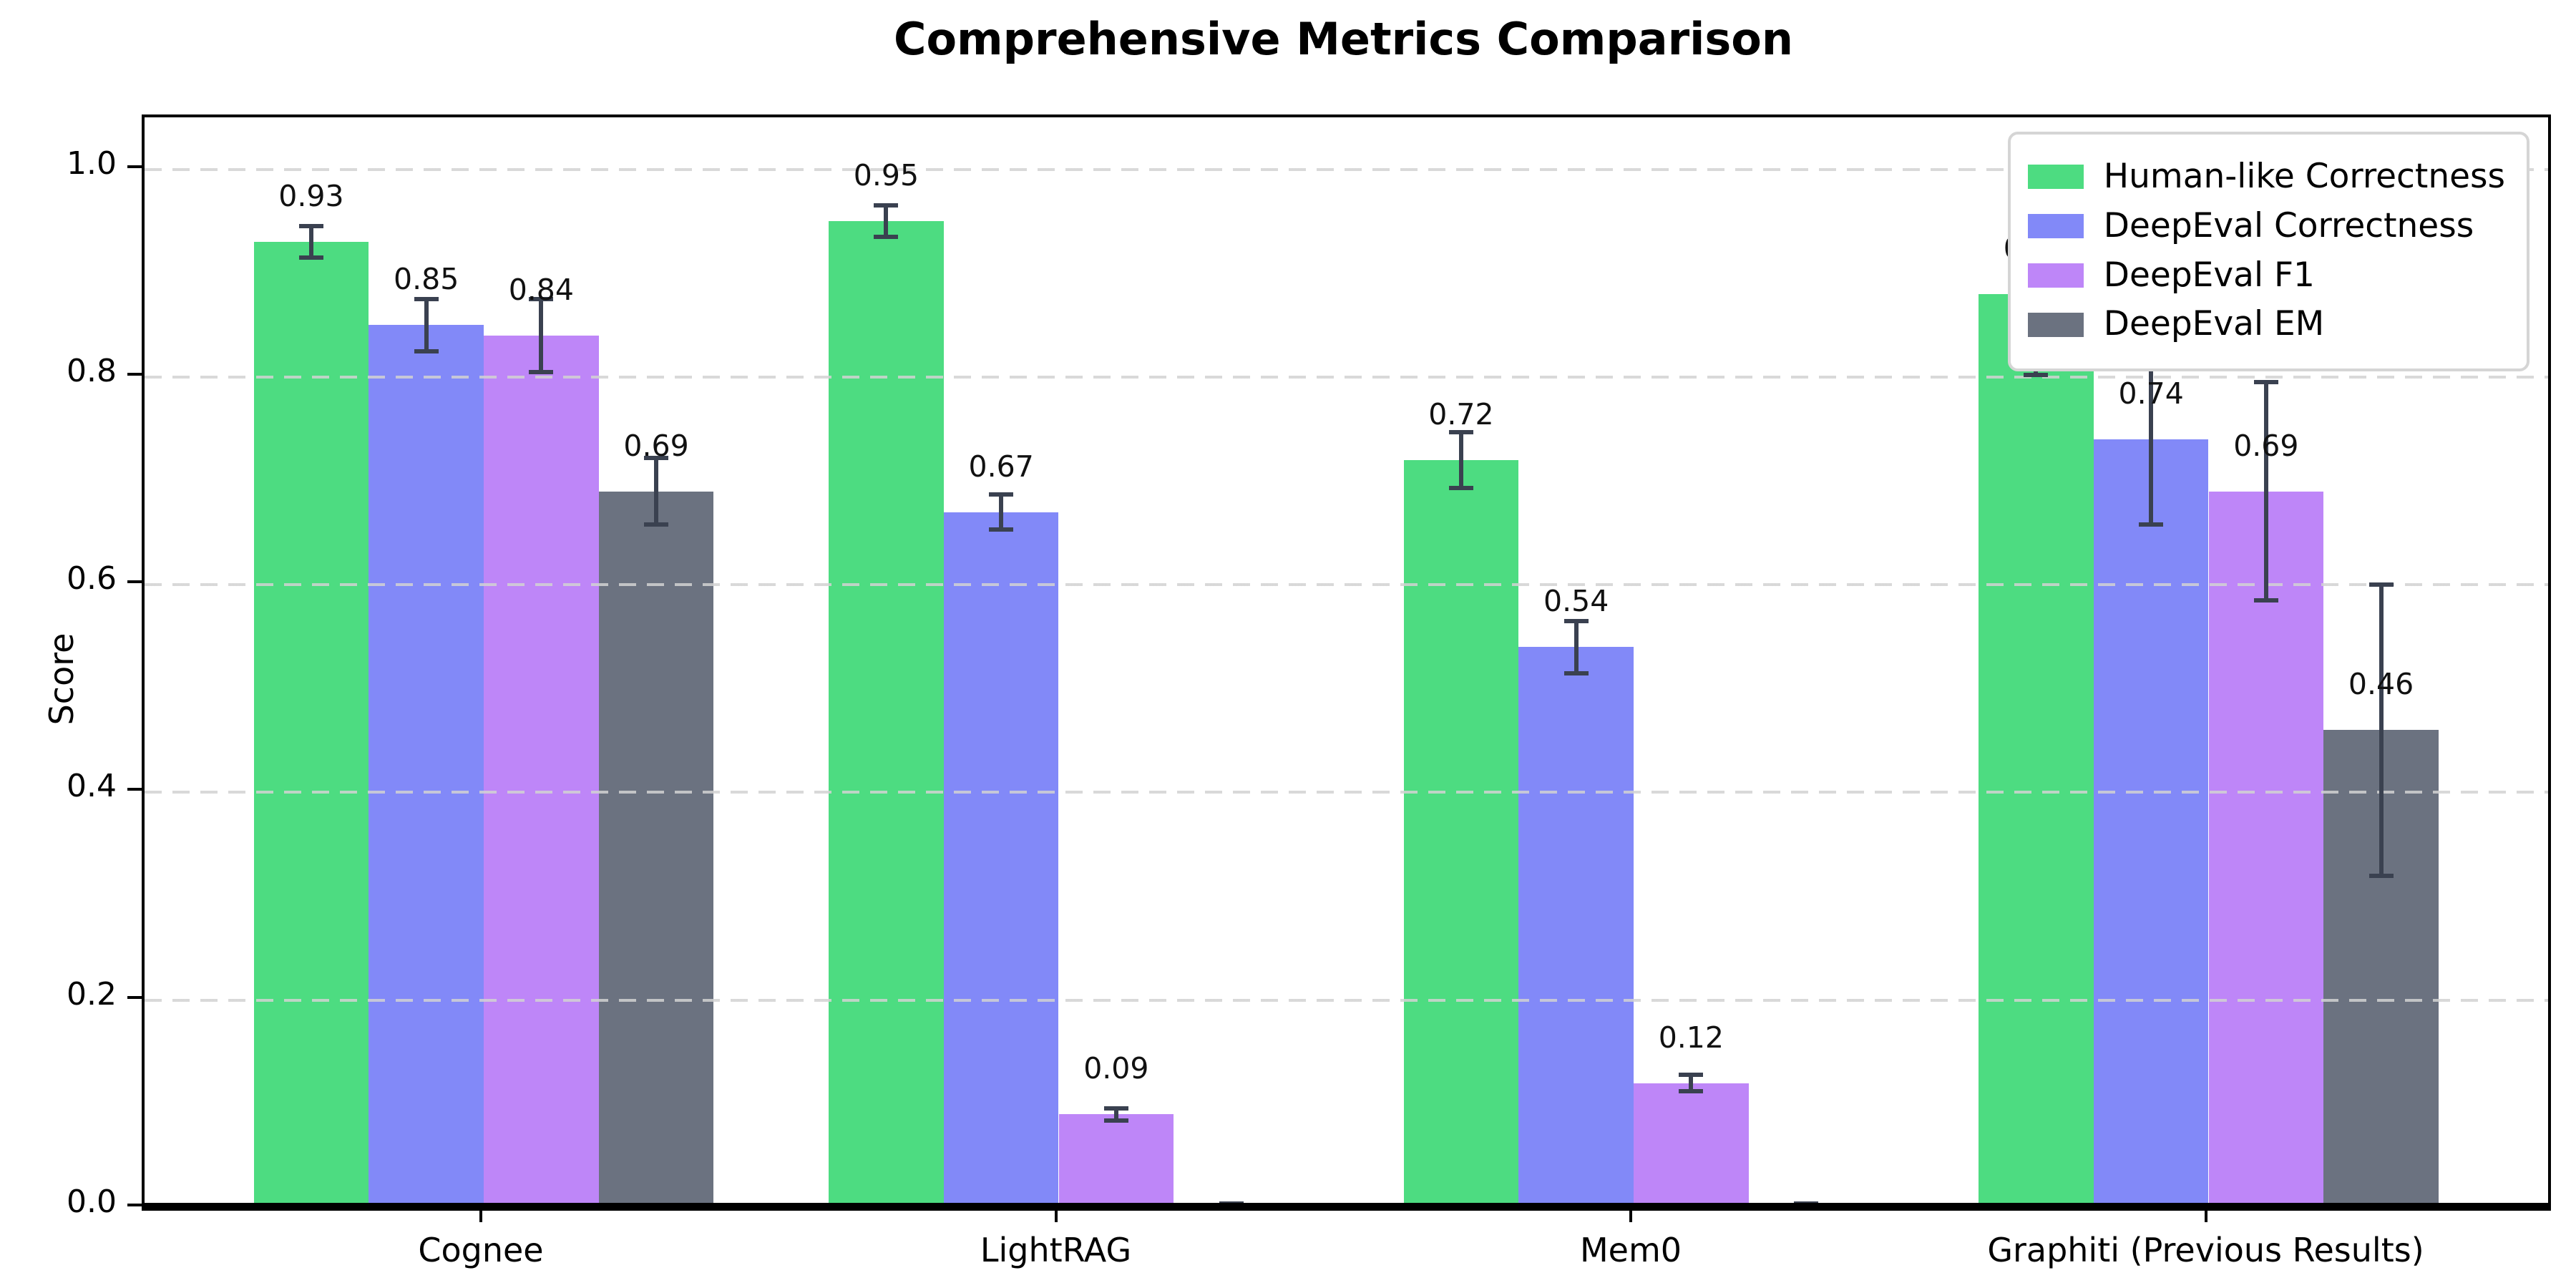 This screenshot has width=2576, height=1288. Describe the element at coordinates (1691, 1037) in the screenshot. I see `bar-value-label: 0.12` at that location.